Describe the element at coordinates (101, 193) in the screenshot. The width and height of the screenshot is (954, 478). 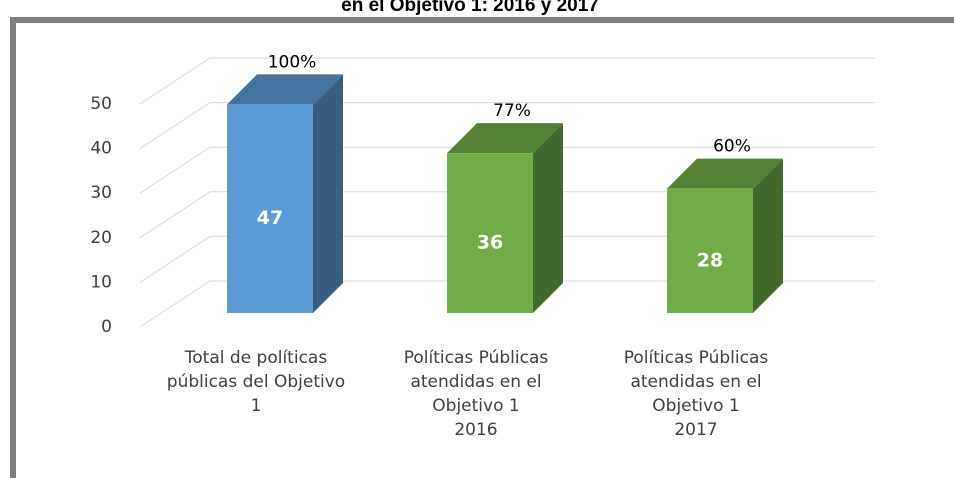
I see `y-tick-label: 30` at that location.